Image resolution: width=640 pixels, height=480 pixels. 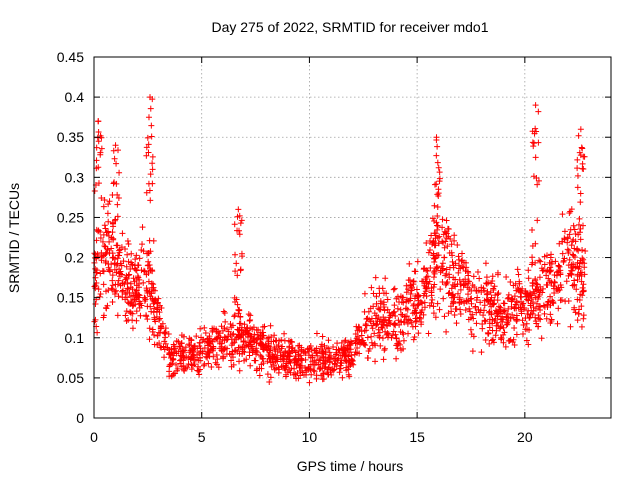 I want to click on x-tick-label: 15, so click(x=417, y=437).